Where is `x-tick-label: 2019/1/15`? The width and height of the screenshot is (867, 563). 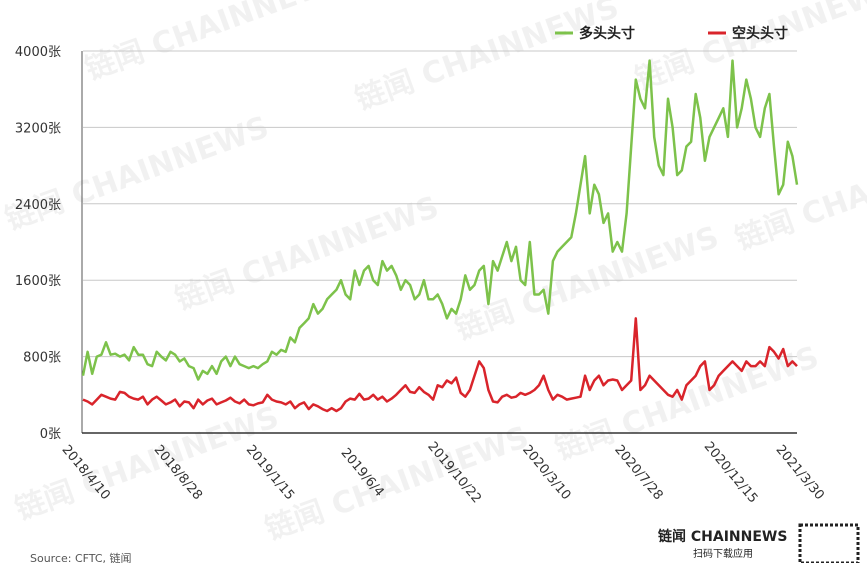
x-tick-label: 2019/1/15 is located at coordinates (270, 472).